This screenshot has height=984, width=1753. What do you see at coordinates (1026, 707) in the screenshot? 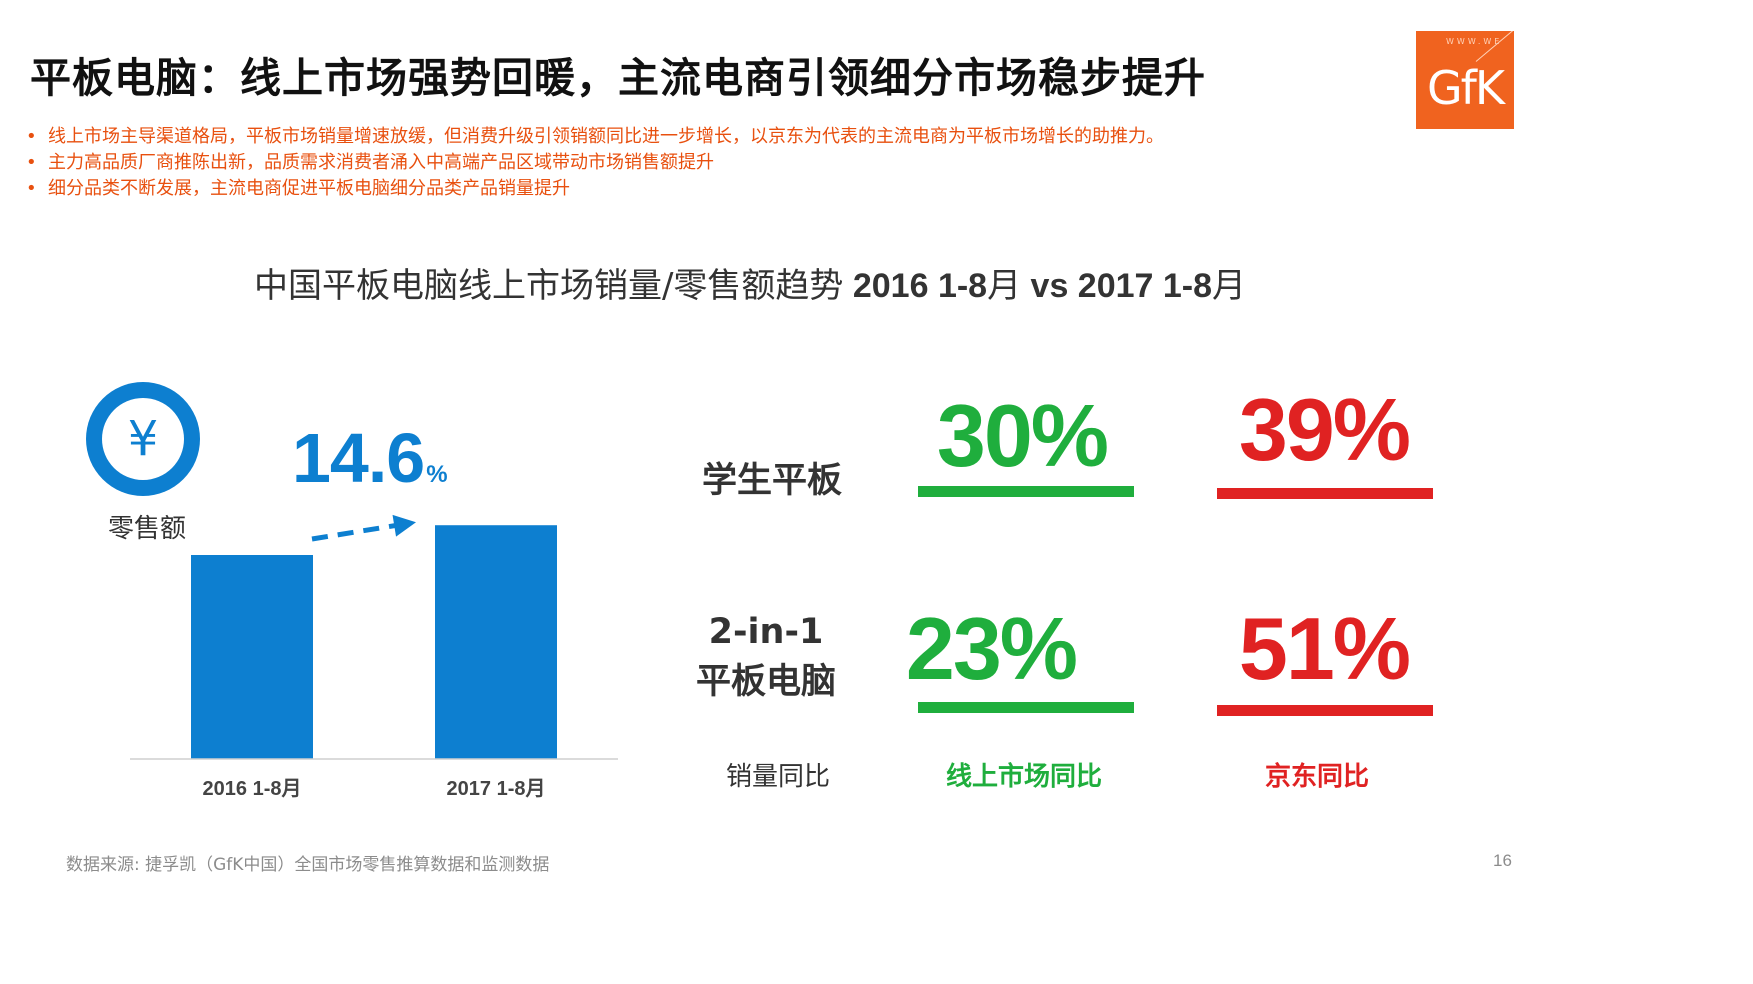
I see `2in1-online-underline` at bounding box center [1026, 707].